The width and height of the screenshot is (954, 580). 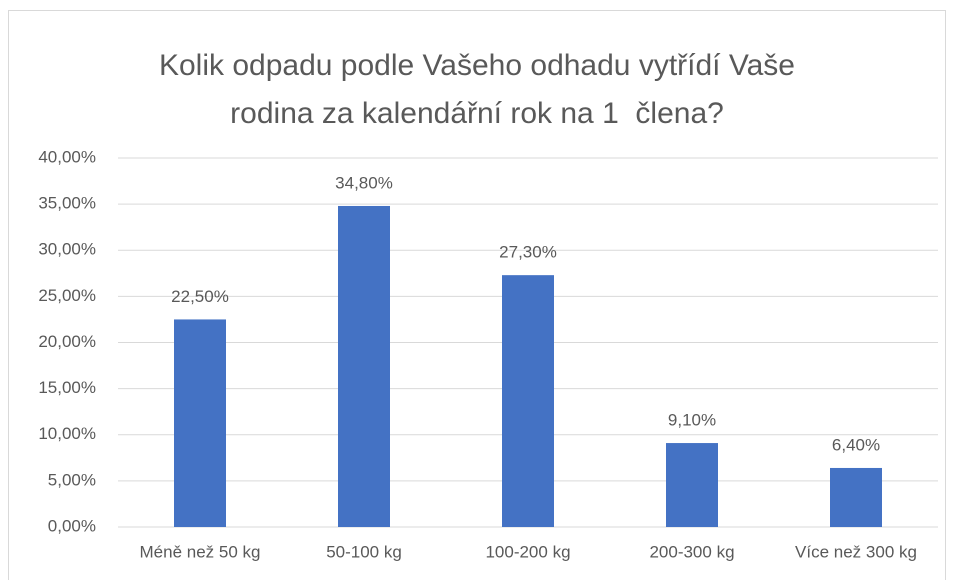 What do you see at coordinates (67, 295) in the screenshot?
I see `y-tick-label: 25,00%` at bounding box center [67, 295].